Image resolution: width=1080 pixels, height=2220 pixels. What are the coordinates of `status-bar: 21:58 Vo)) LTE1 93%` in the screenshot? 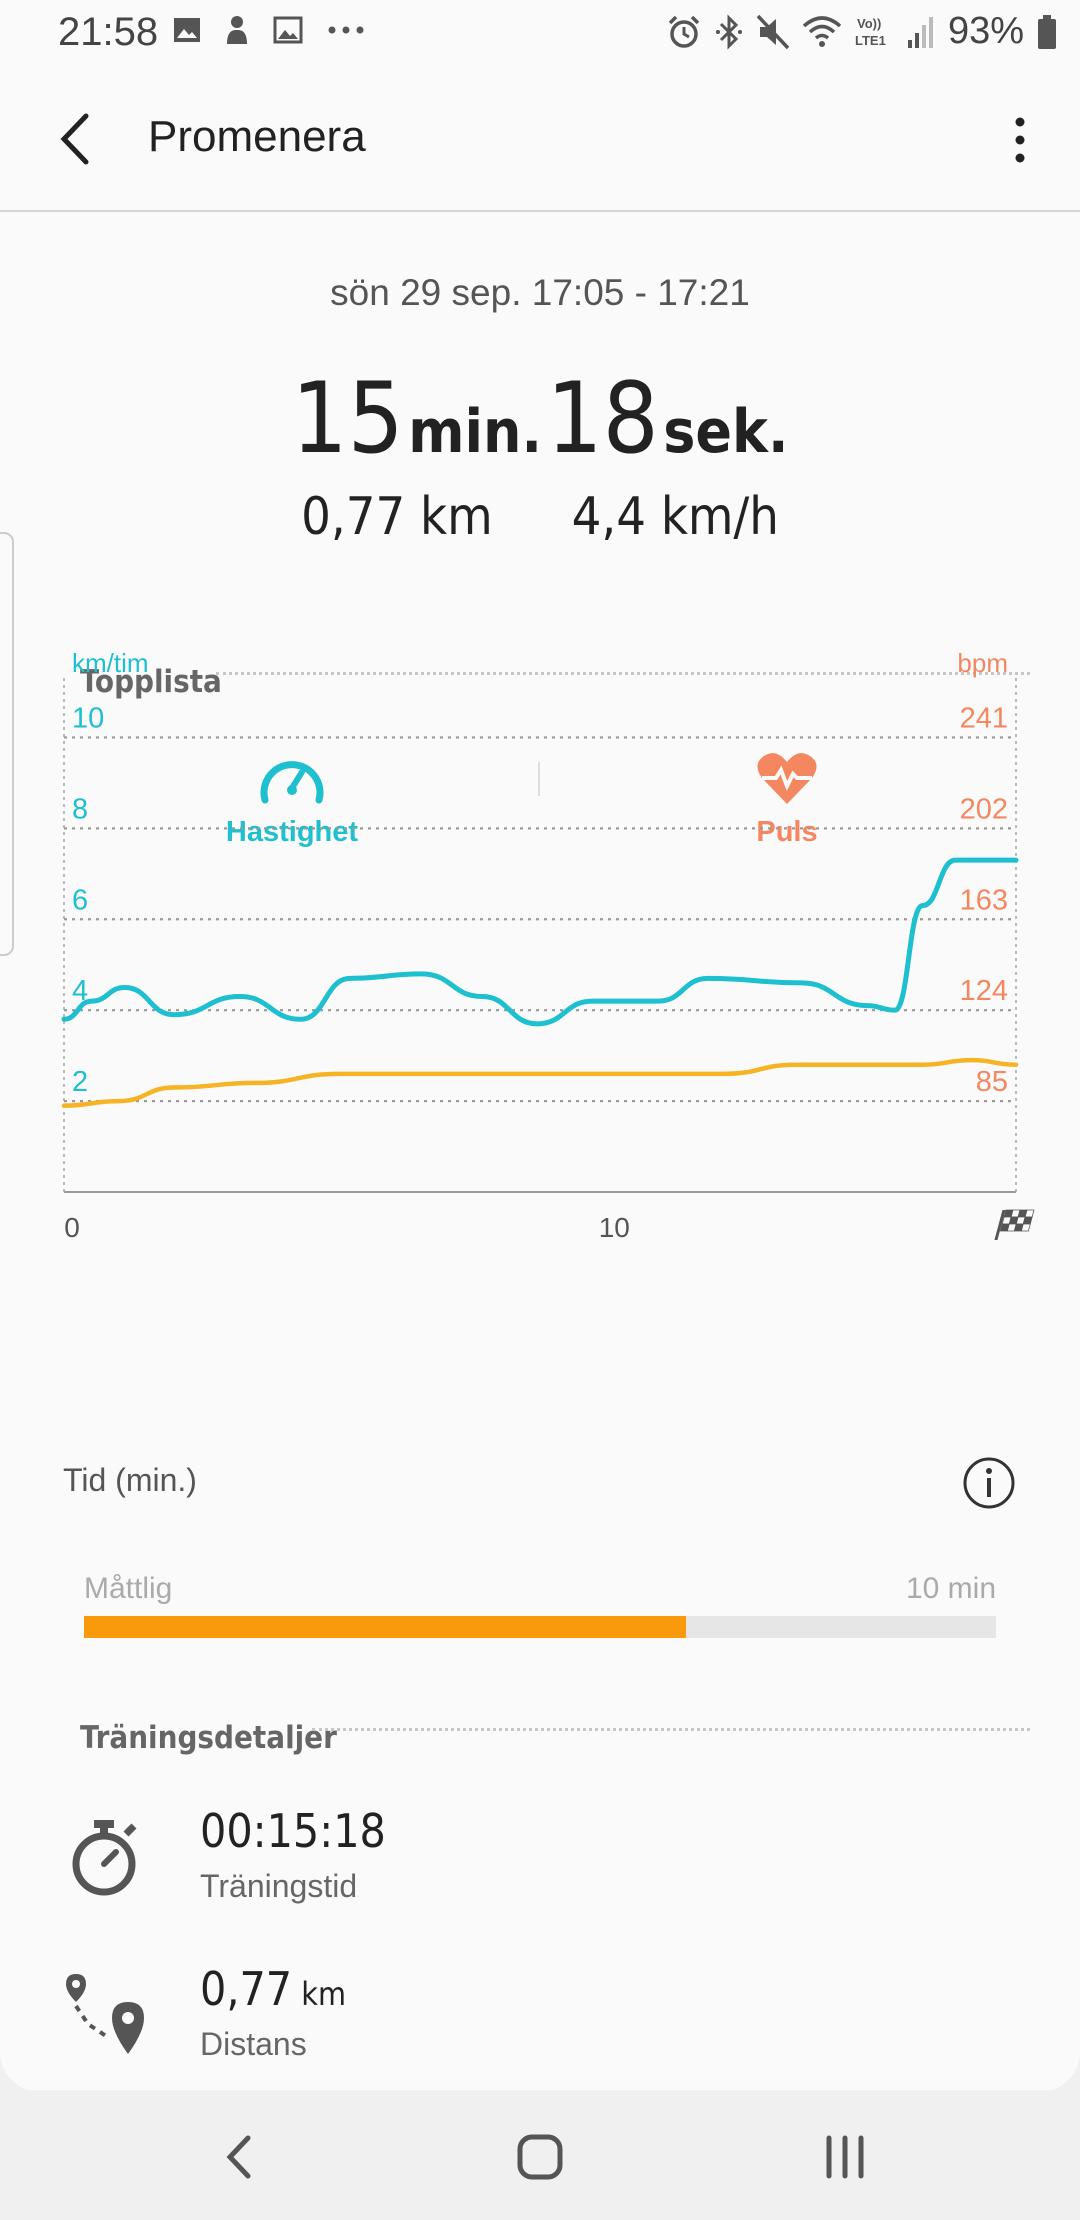 It's located at (540, 35).